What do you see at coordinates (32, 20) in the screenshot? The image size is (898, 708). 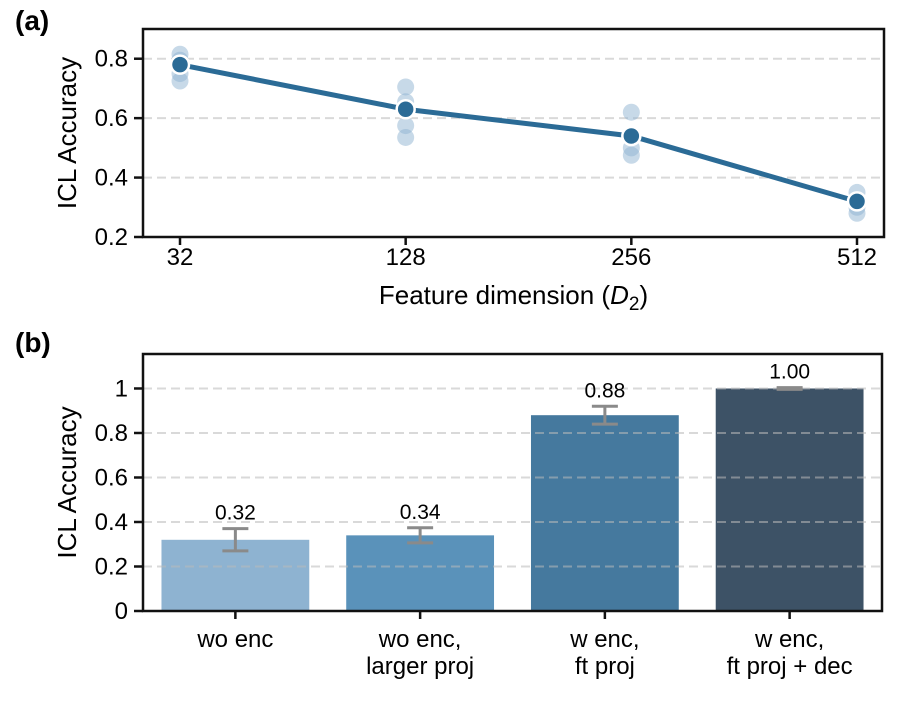 I see `panel-a-letter: (a)` at bounding box center [32, 20].